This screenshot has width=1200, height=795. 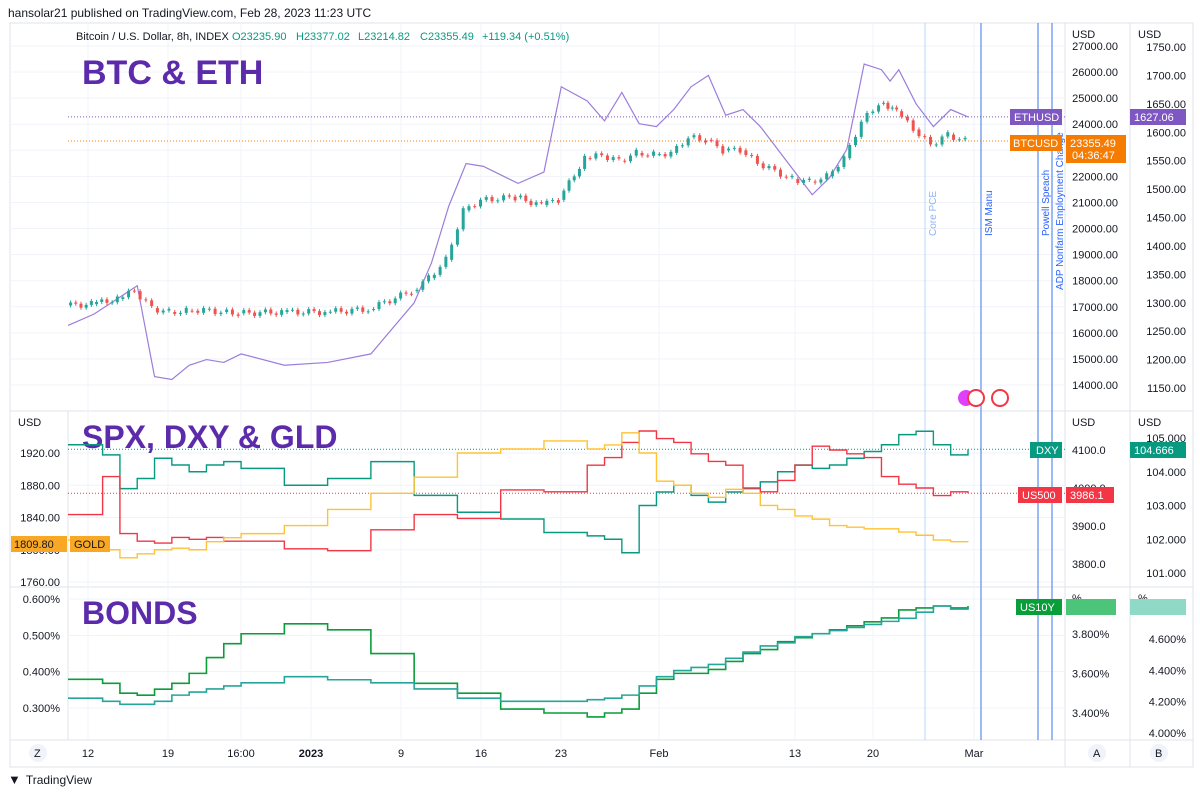 I want to click on dxy-value: 104.666, so click(x=1154, y=451).